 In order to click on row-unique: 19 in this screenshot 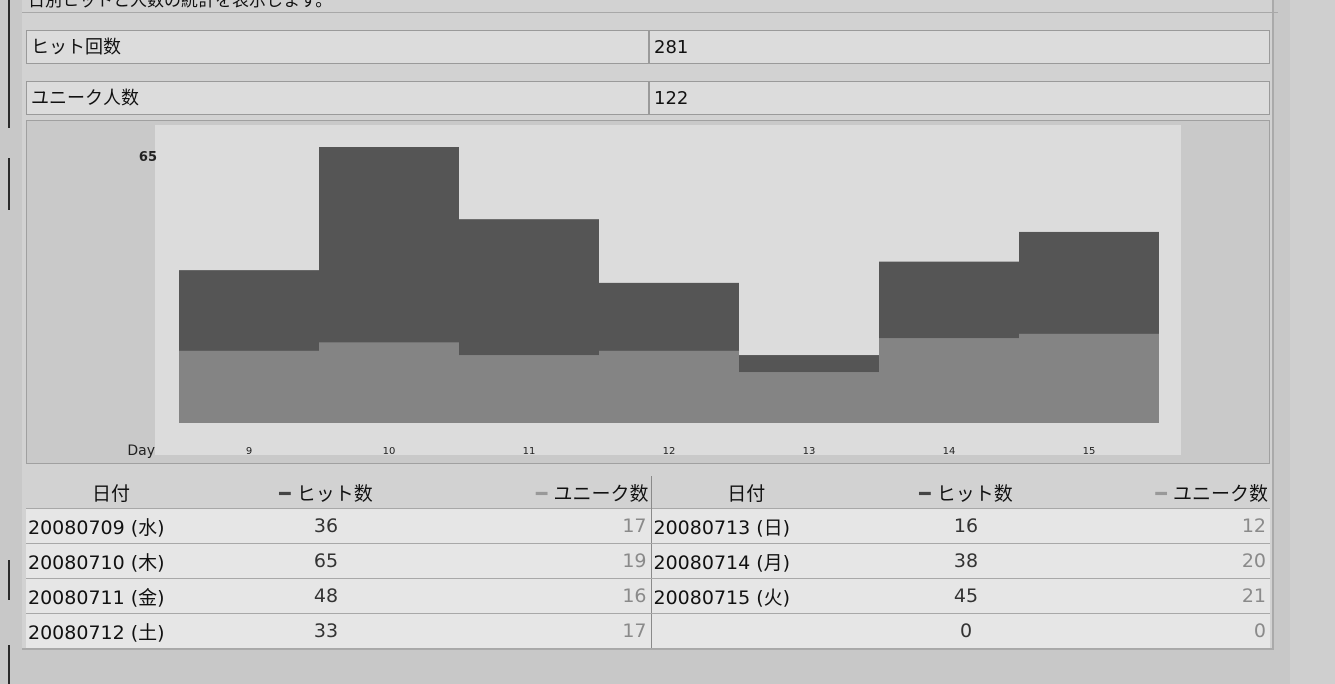, I will do `click(554, 561)`.